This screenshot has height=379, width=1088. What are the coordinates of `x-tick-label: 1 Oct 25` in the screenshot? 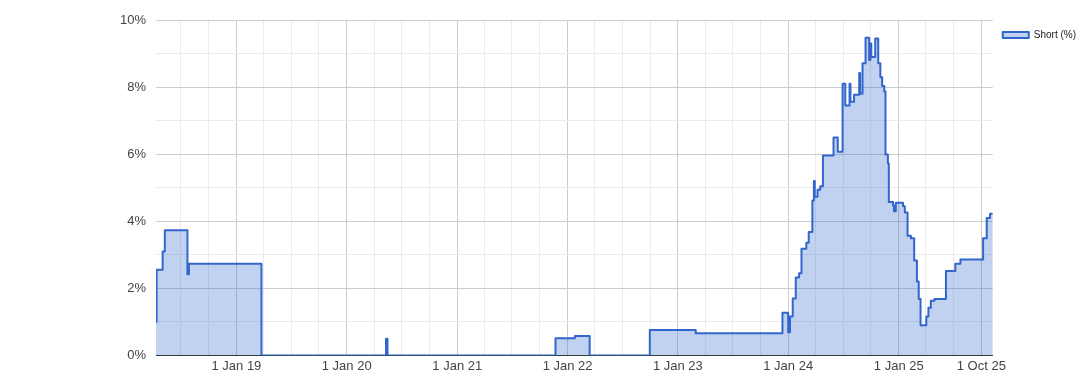 It's located at (981, 365).